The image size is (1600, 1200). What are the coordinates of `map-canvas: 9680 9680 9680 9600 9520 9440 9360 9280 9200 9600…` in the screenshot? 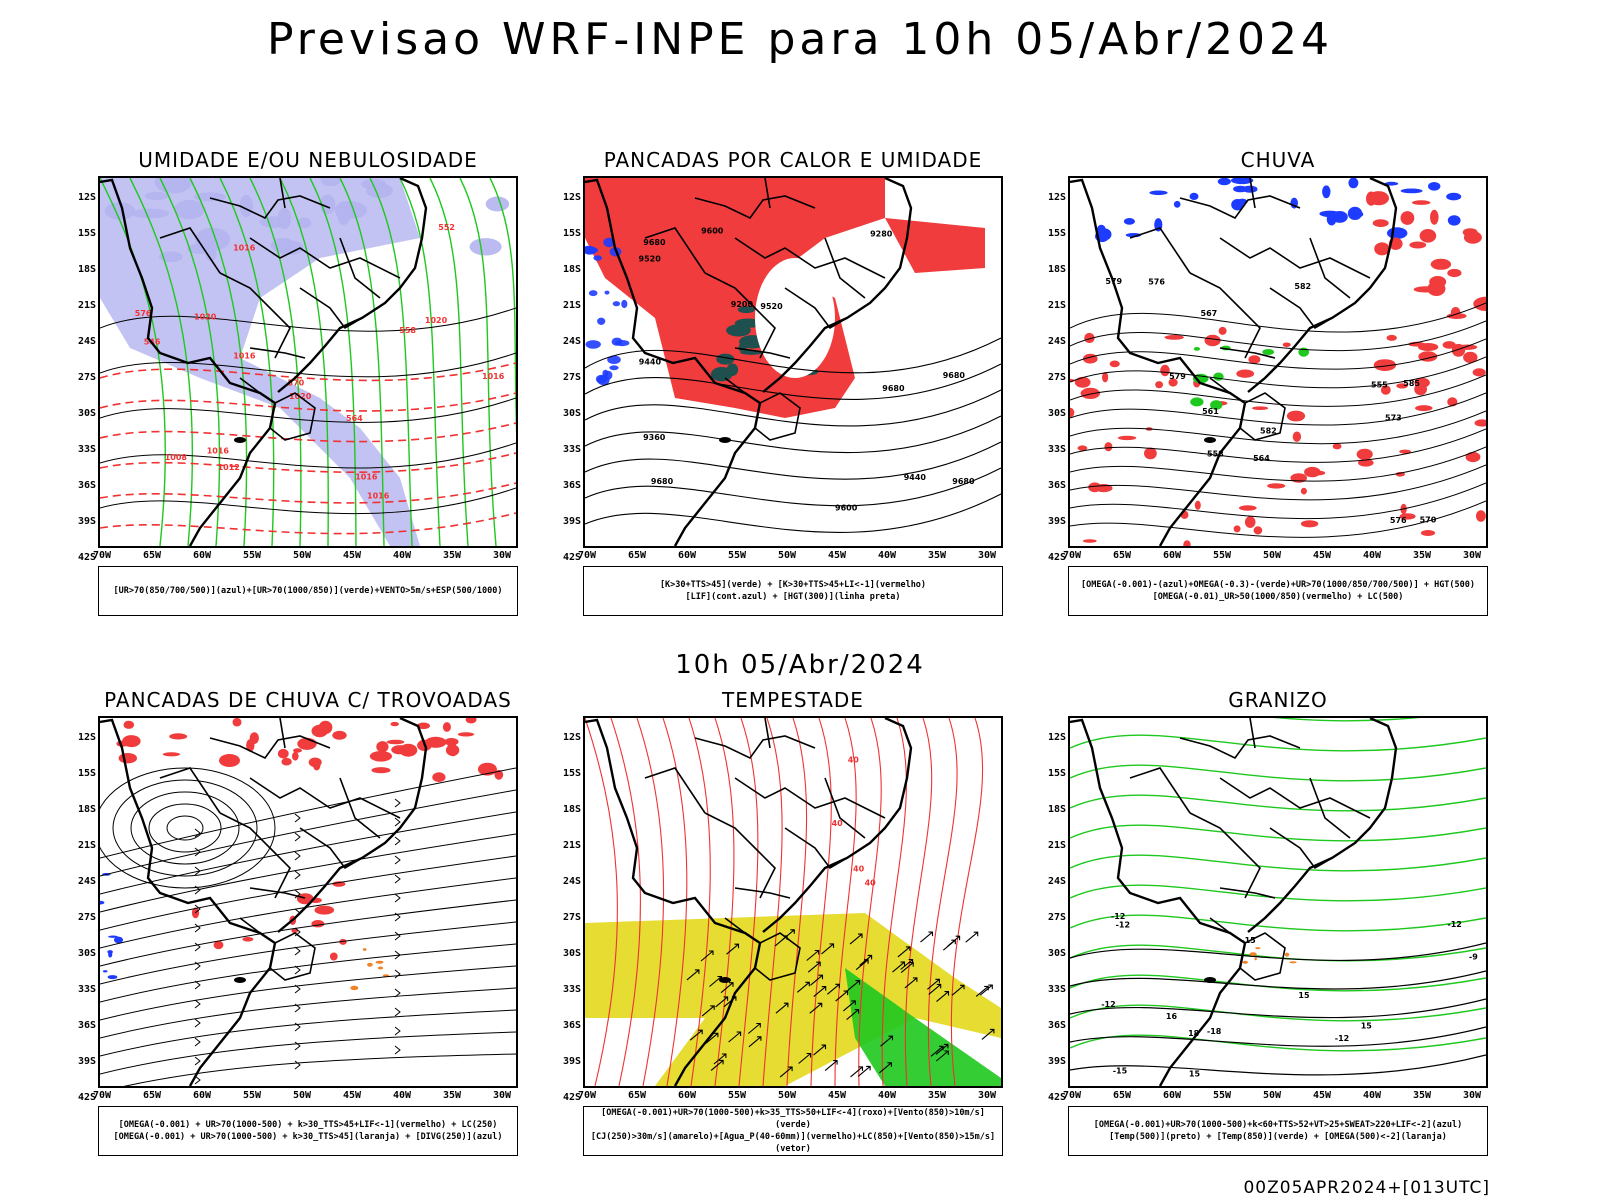 It's located at (793, 362).